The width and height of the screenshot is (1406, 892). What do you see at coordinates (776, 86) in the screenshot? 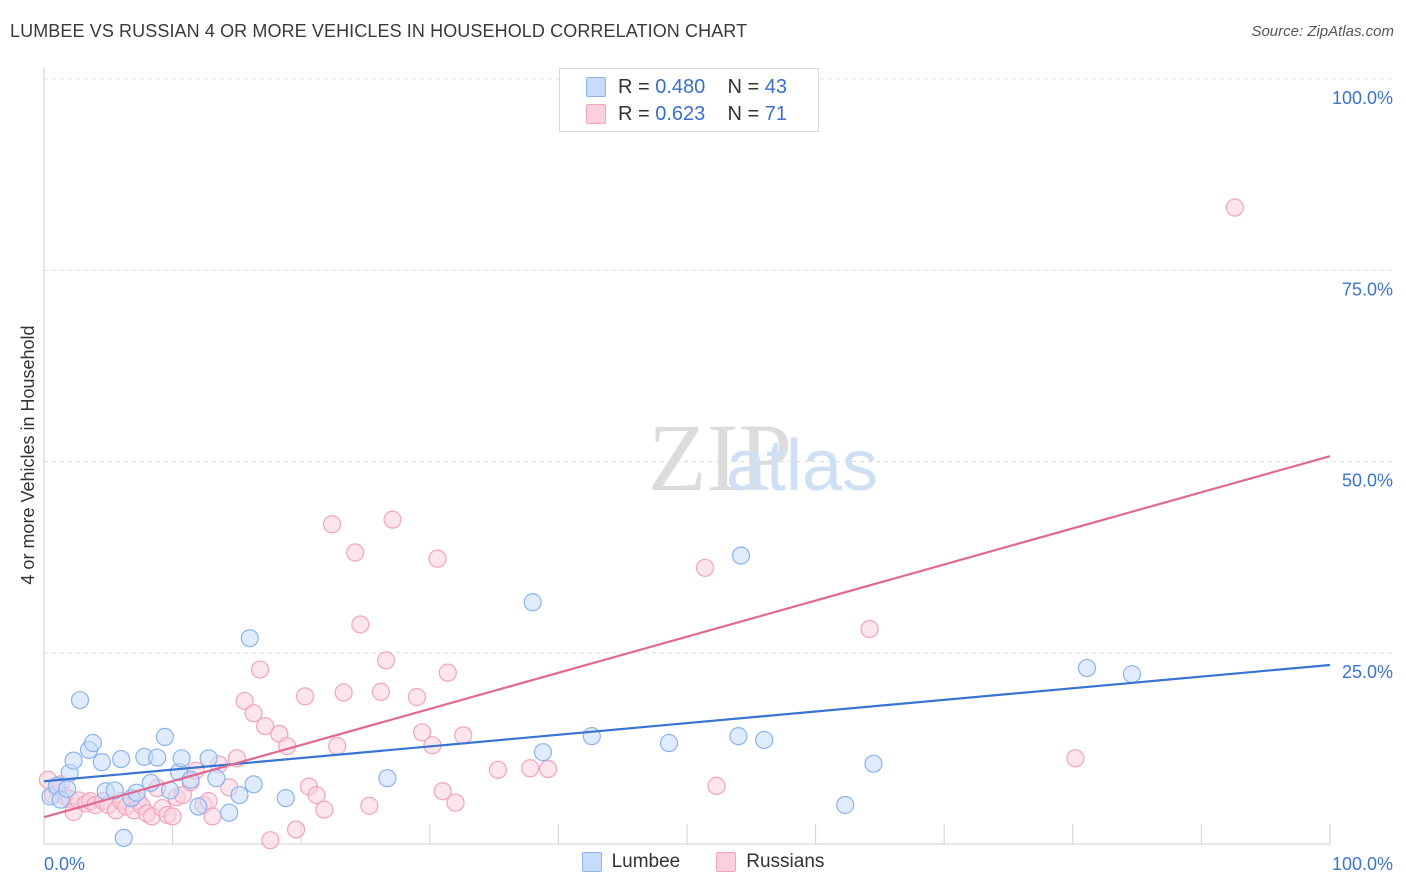
I see `stats-n-value: 43` at bounding box center [776, 86].